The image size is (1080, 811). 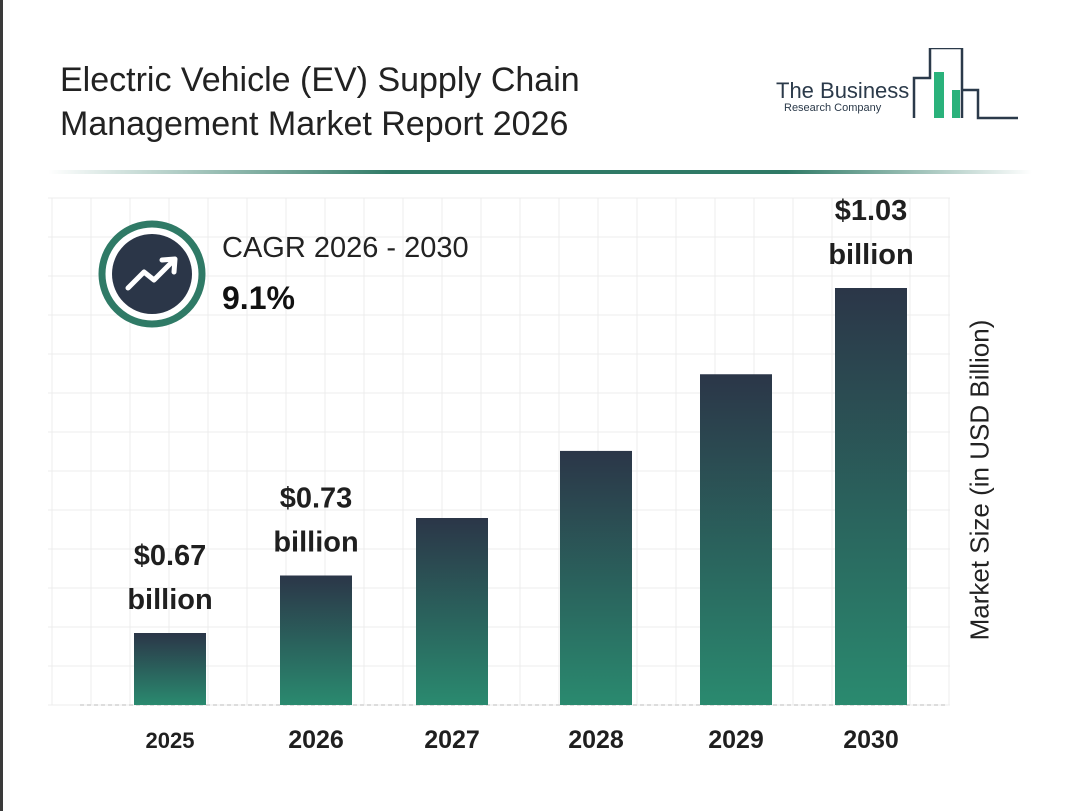 I want to click on x-tick-label: 2027, so click(x=452, y=740).